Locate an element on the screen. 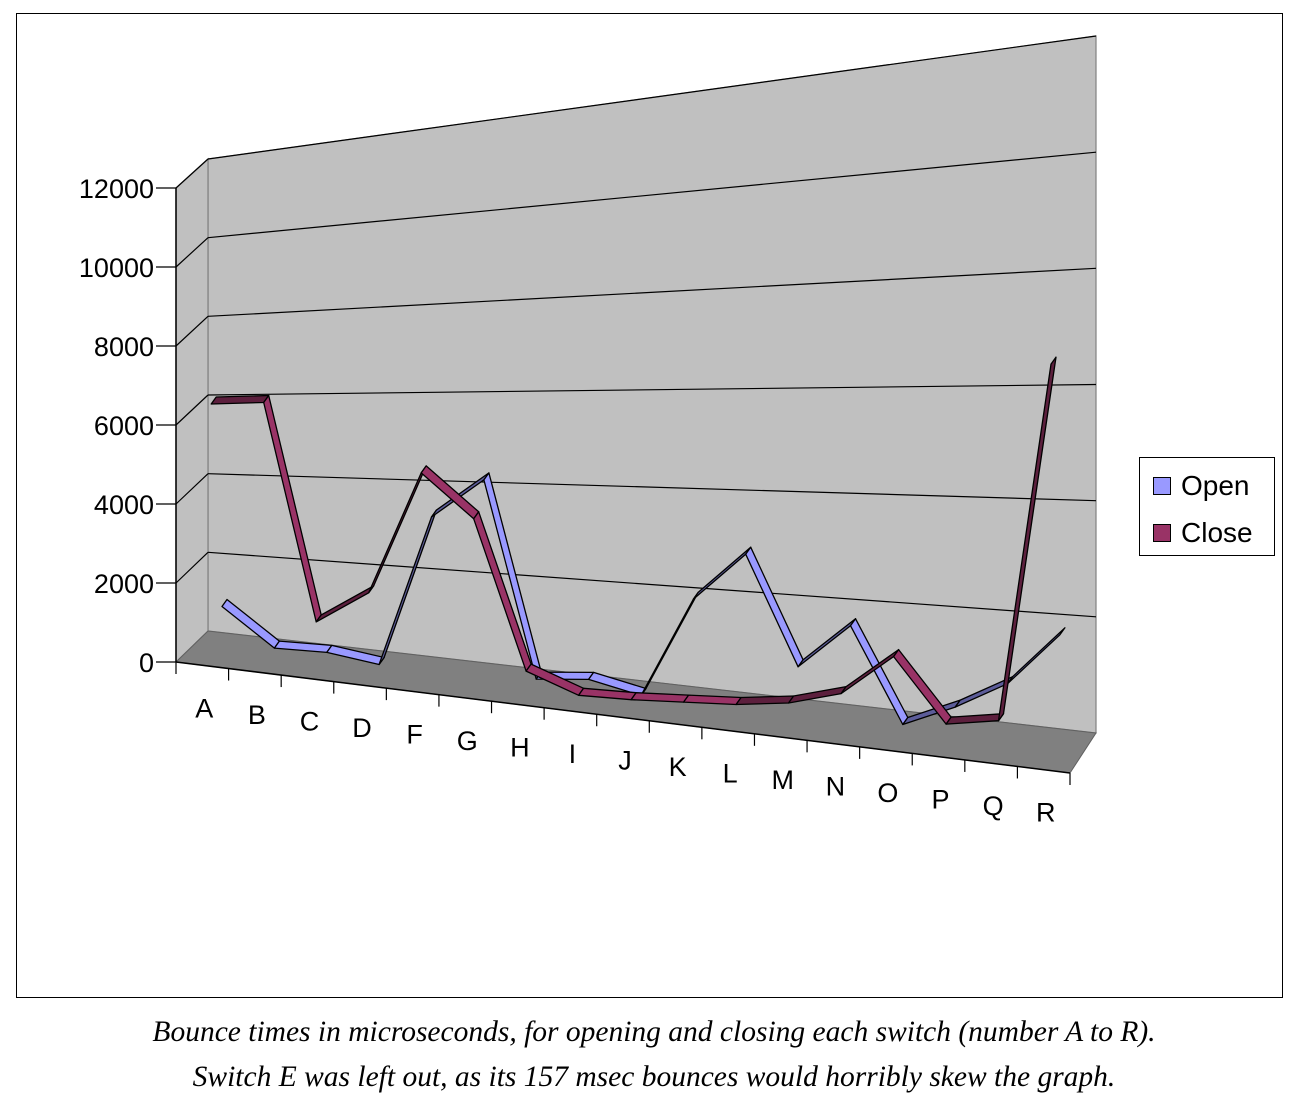 The image size is (1308, 1110). y-tick-label: 0 is located at coordinates (146, 663).